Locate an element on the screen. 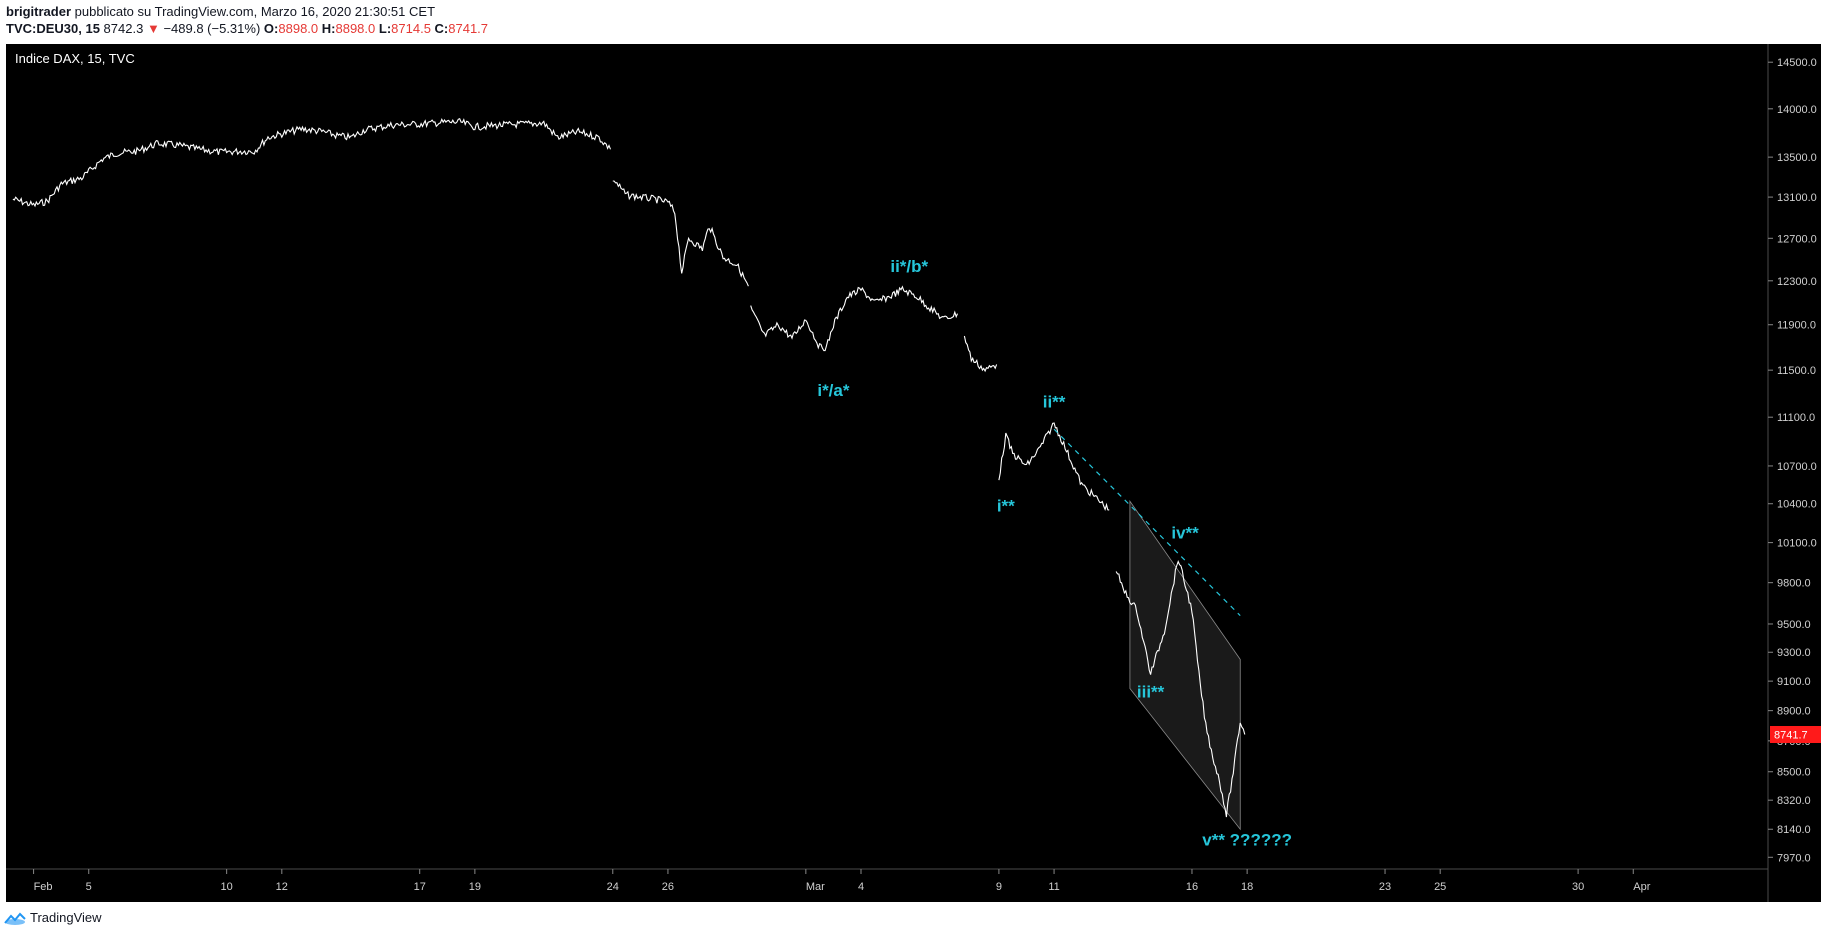 Image resolution: width=1828 pixels, height=938 pixels. y-tick-label: 14000.0 is located at coordinates (1797, 110).